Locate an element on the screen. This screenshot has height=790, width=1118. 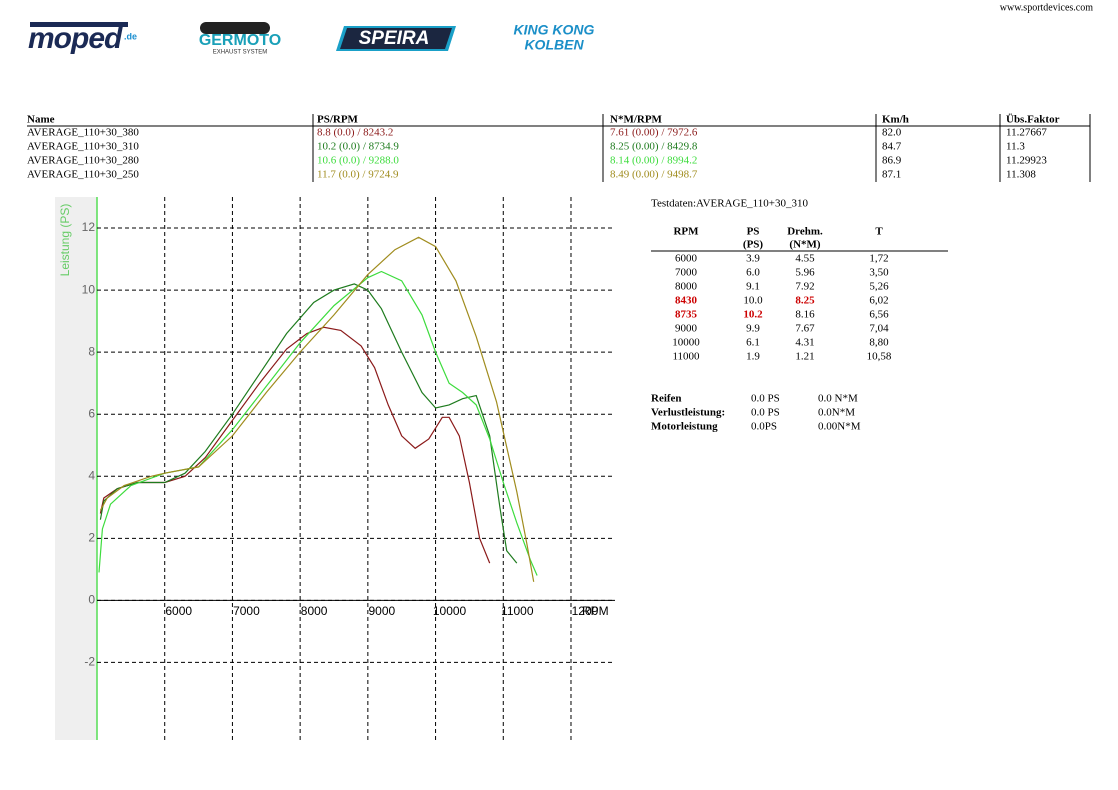
summary-header: N*M/RPM is located at coordinates (636, 120).